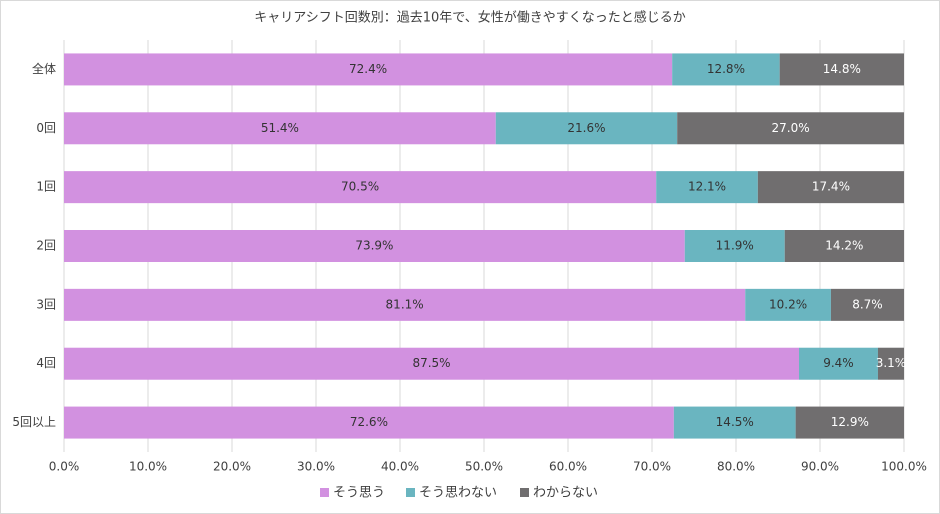 The height and width of the screenshot is (514, 940). What do you see at coordinates (652, 467) in the screenshot?
I see `x-tick-label: 70.0%` at bounding box center [652, 467].